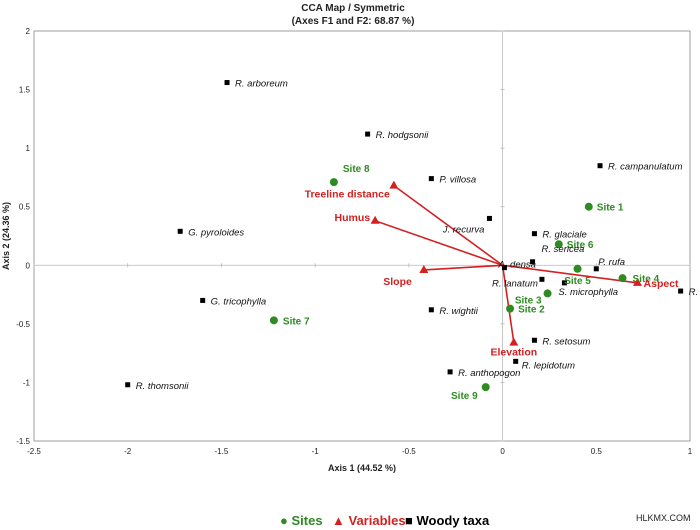 The width and height of the screenshot is (700, 530). What do you see at coordinates (566, 341) in the screenshot?
I see `taxon-label: R. setosum` at bounding box center [566, 341].